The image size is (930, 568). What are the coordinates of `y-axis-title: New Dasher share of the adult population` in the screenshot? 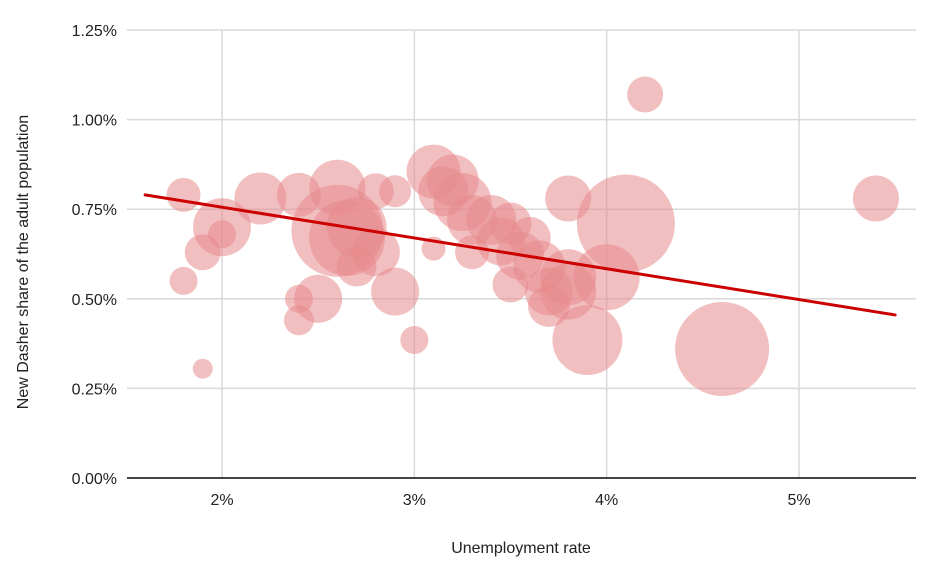 It's located at (23, 262).